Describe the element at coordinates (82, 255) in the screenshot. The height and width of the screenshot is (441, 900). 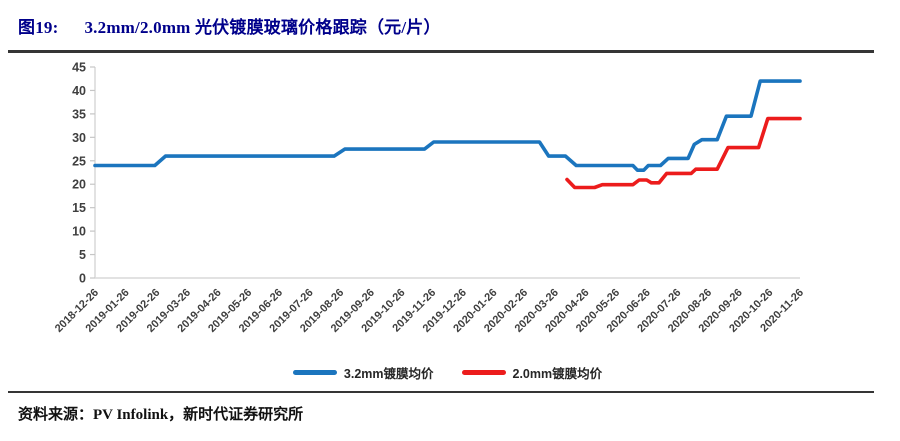
I see `y-tick-label: 5` at that location.